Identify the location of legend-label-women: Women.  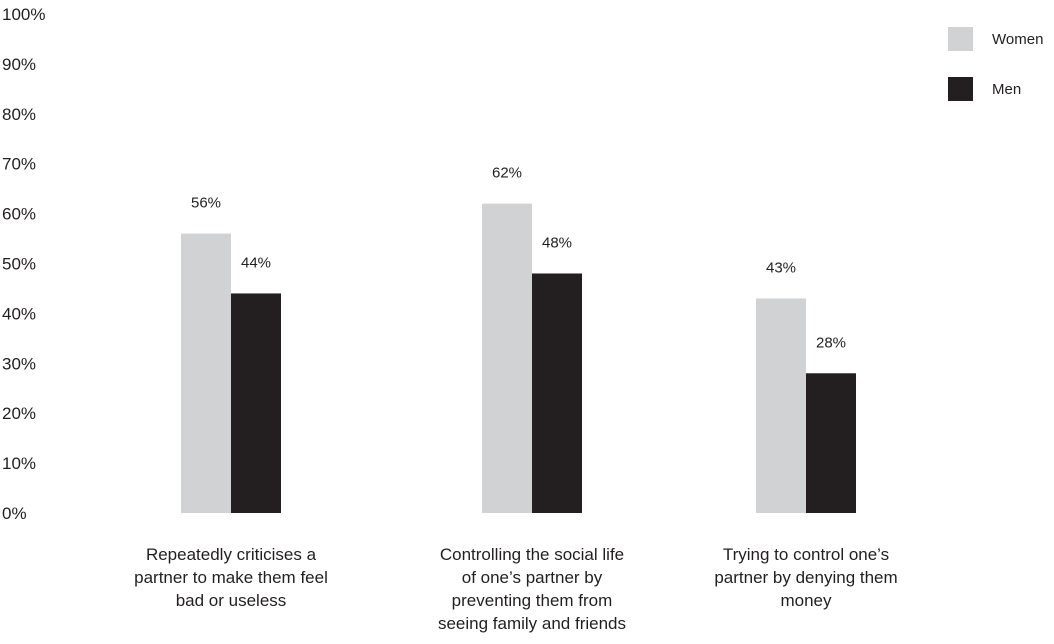
(1017, 39).